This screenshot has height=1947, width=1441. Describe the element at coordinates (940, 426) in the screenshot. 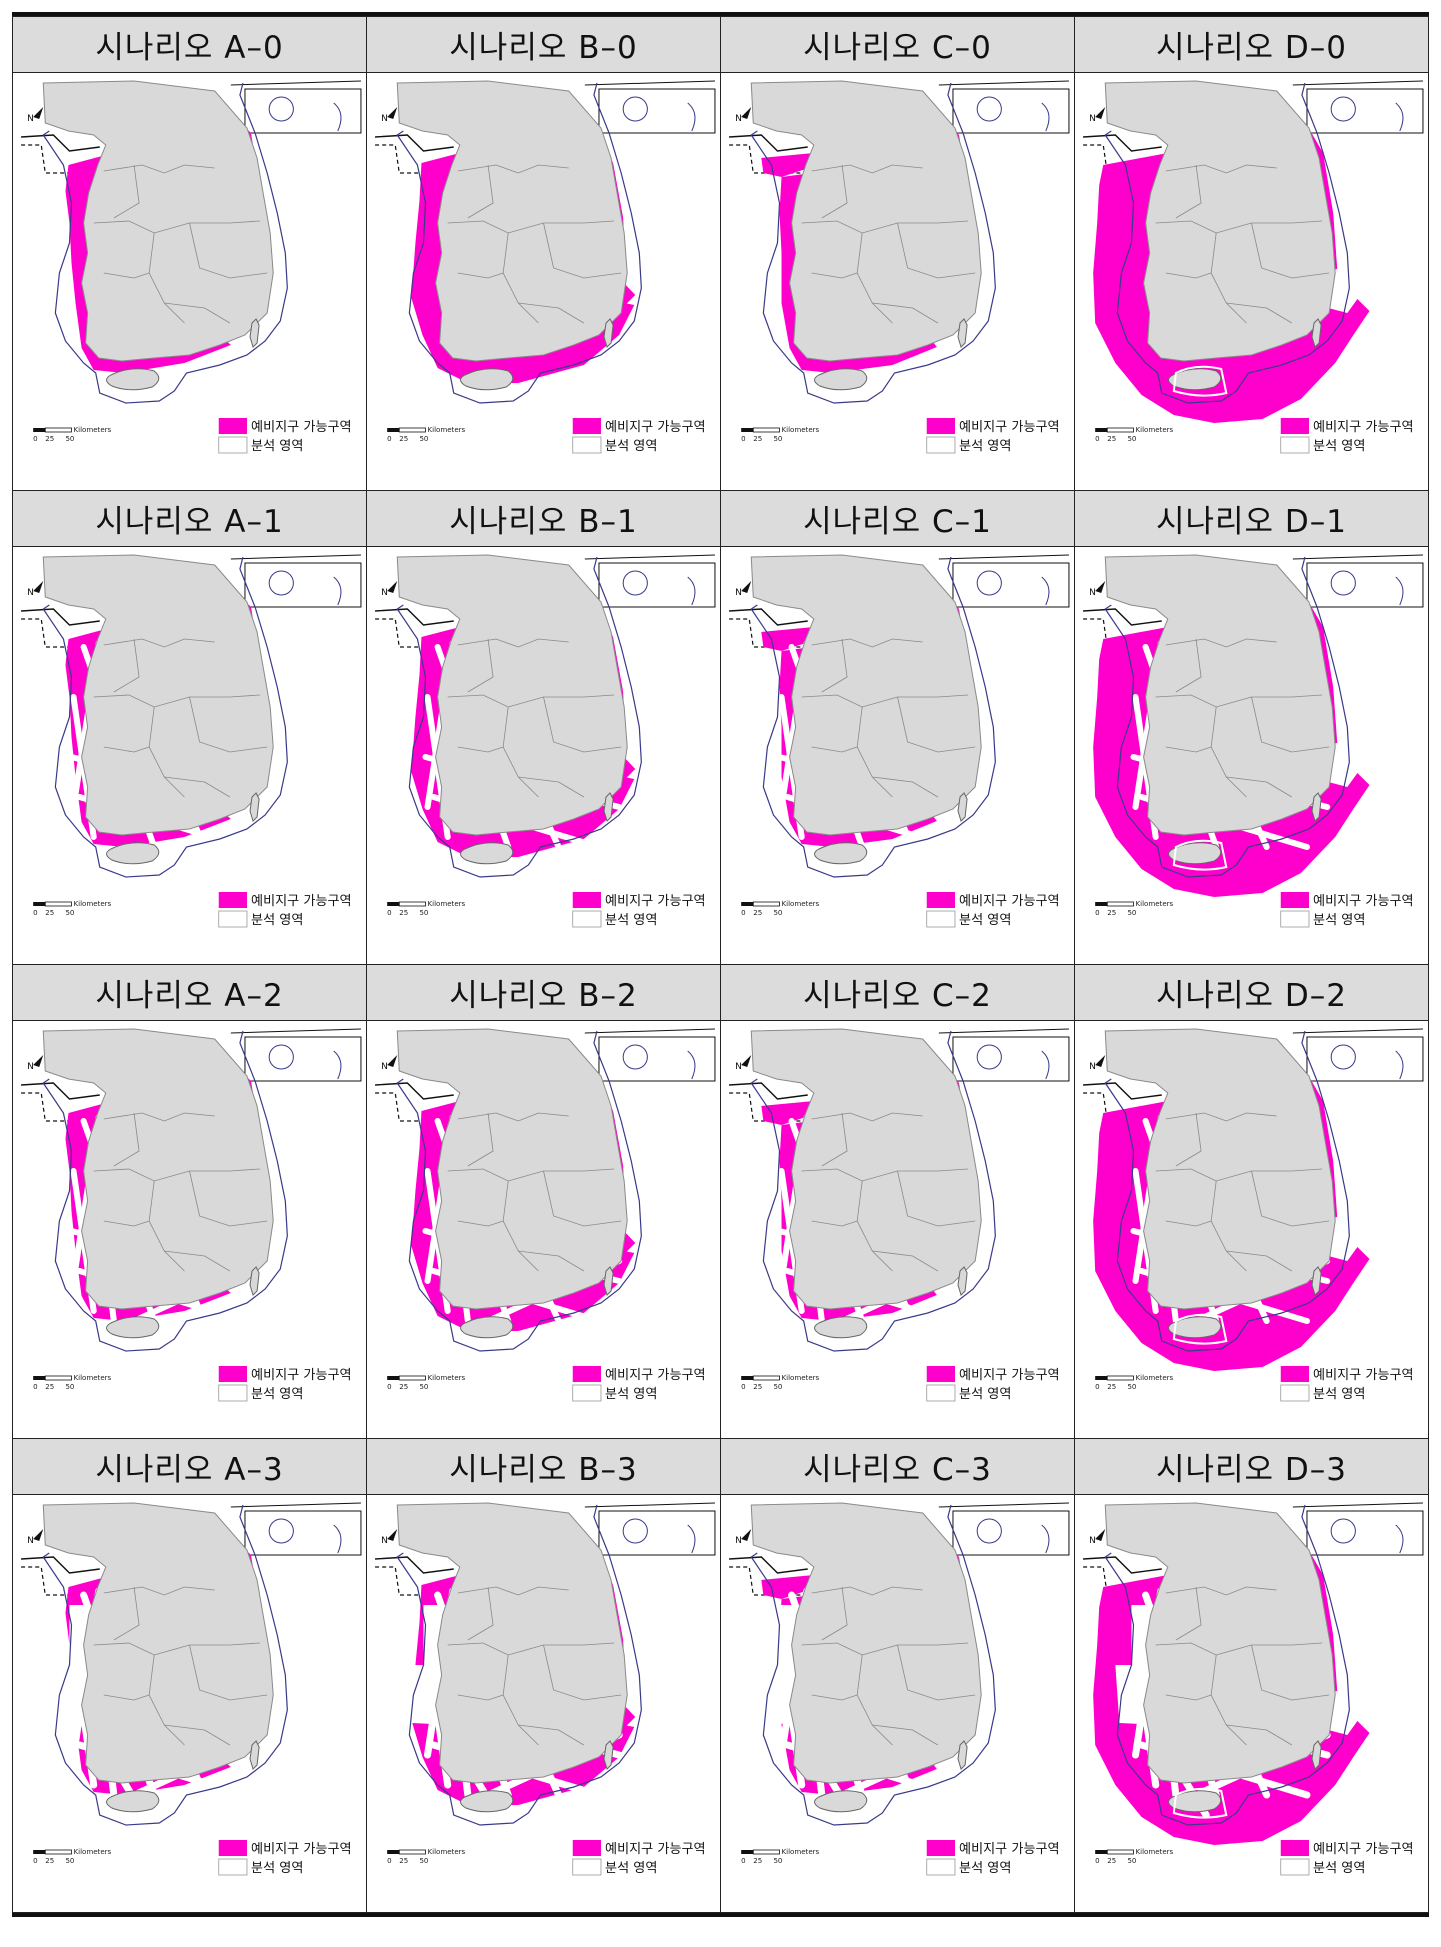

I see `legend-swatch-candidate` at that location.